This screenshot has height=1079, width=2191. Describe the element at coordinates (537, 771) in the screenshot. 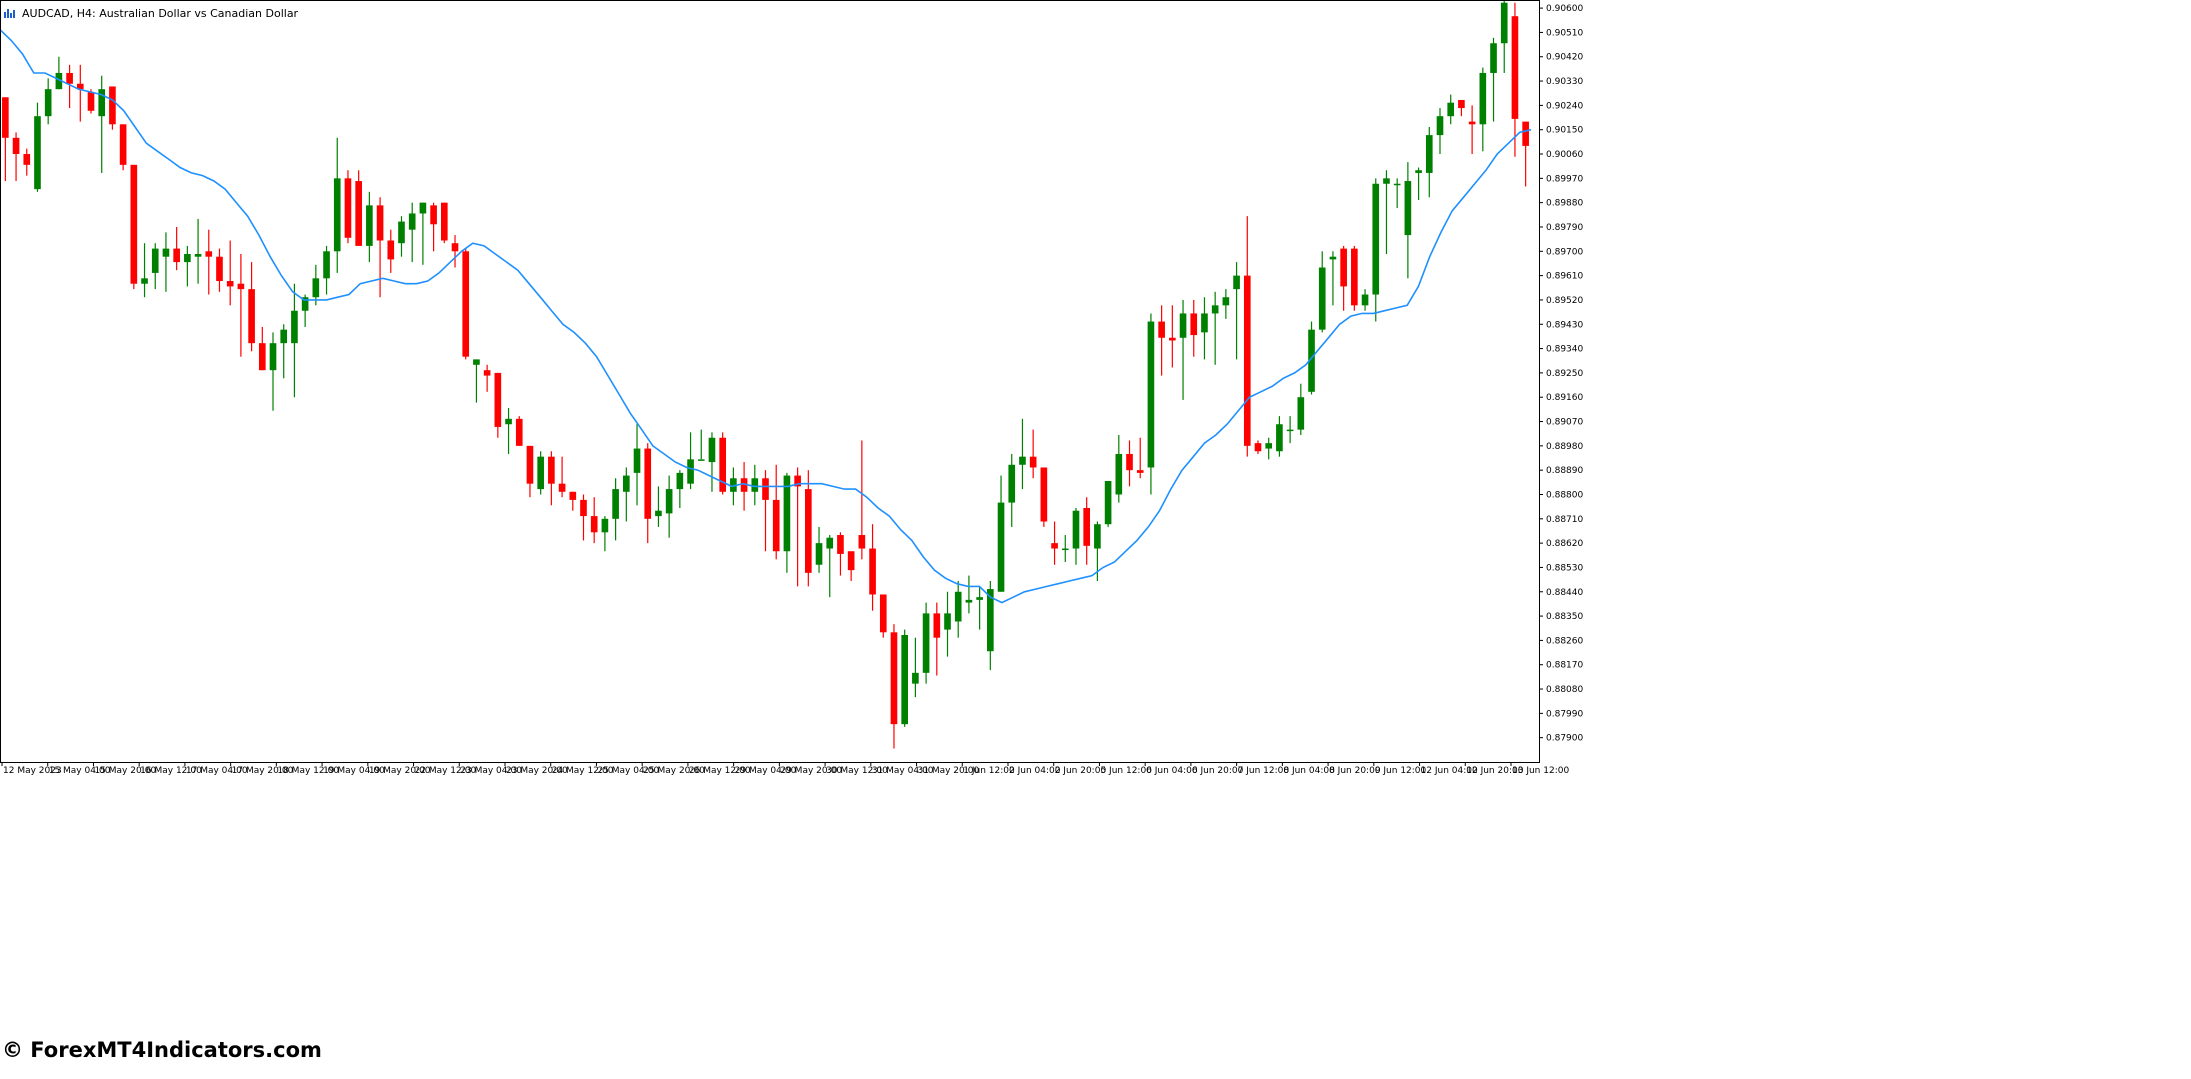

I see `x-tick-label: 23 May 20:00` at that location.